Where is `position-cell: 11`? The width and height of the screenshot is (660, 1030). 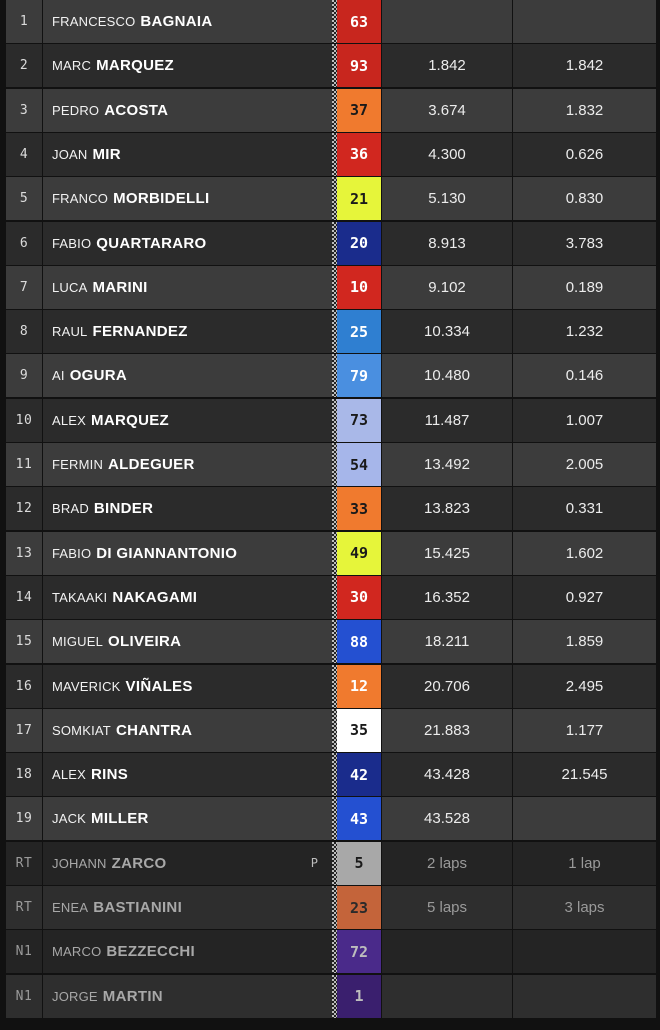 position-cell: 11 is located at coordinates (24, 464).